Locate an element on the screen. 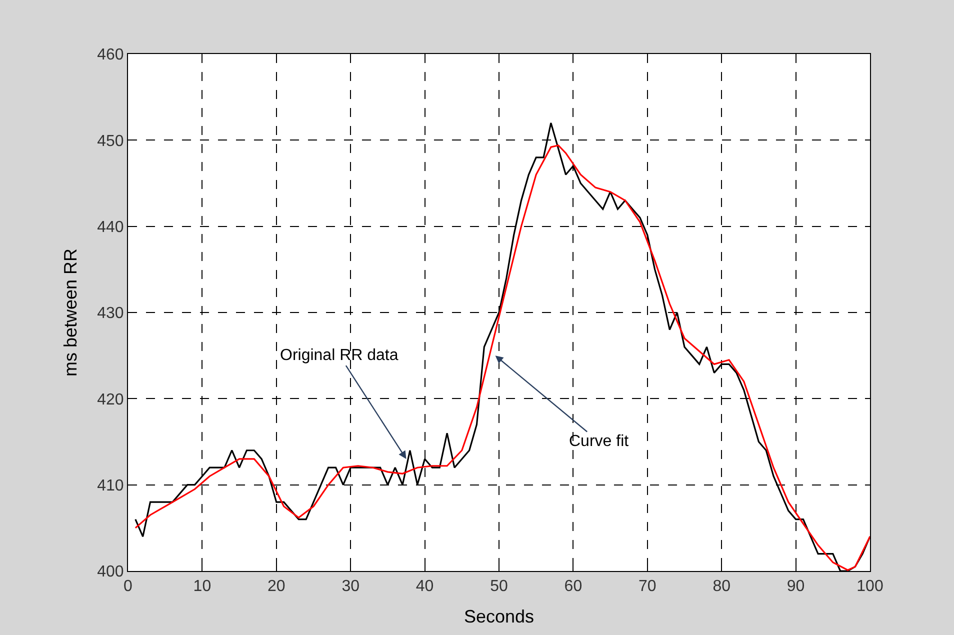 This screenshot has height=635, width=954. x-tick-label: 0 is located at coordinates (128, 587).